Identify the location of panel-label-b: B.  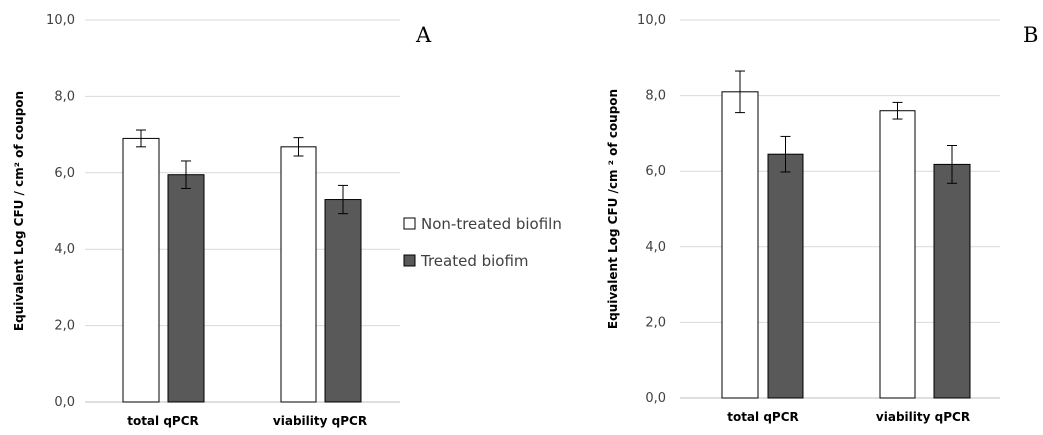
(1030, 35).